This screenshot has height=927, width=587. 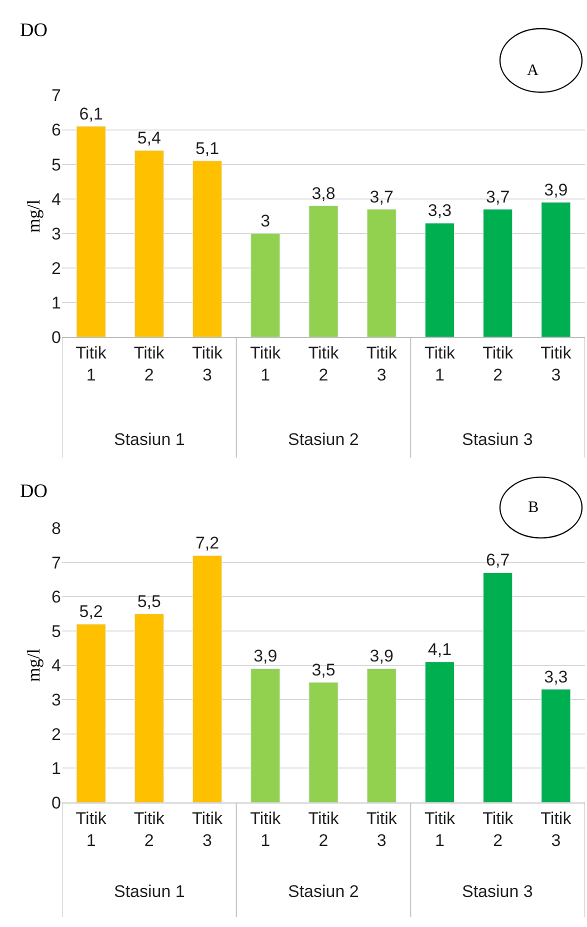 What do you see at coordinates (440, 649) in the screenshot?
I see `data-label: 4,1` at bounding box center [440, 649].